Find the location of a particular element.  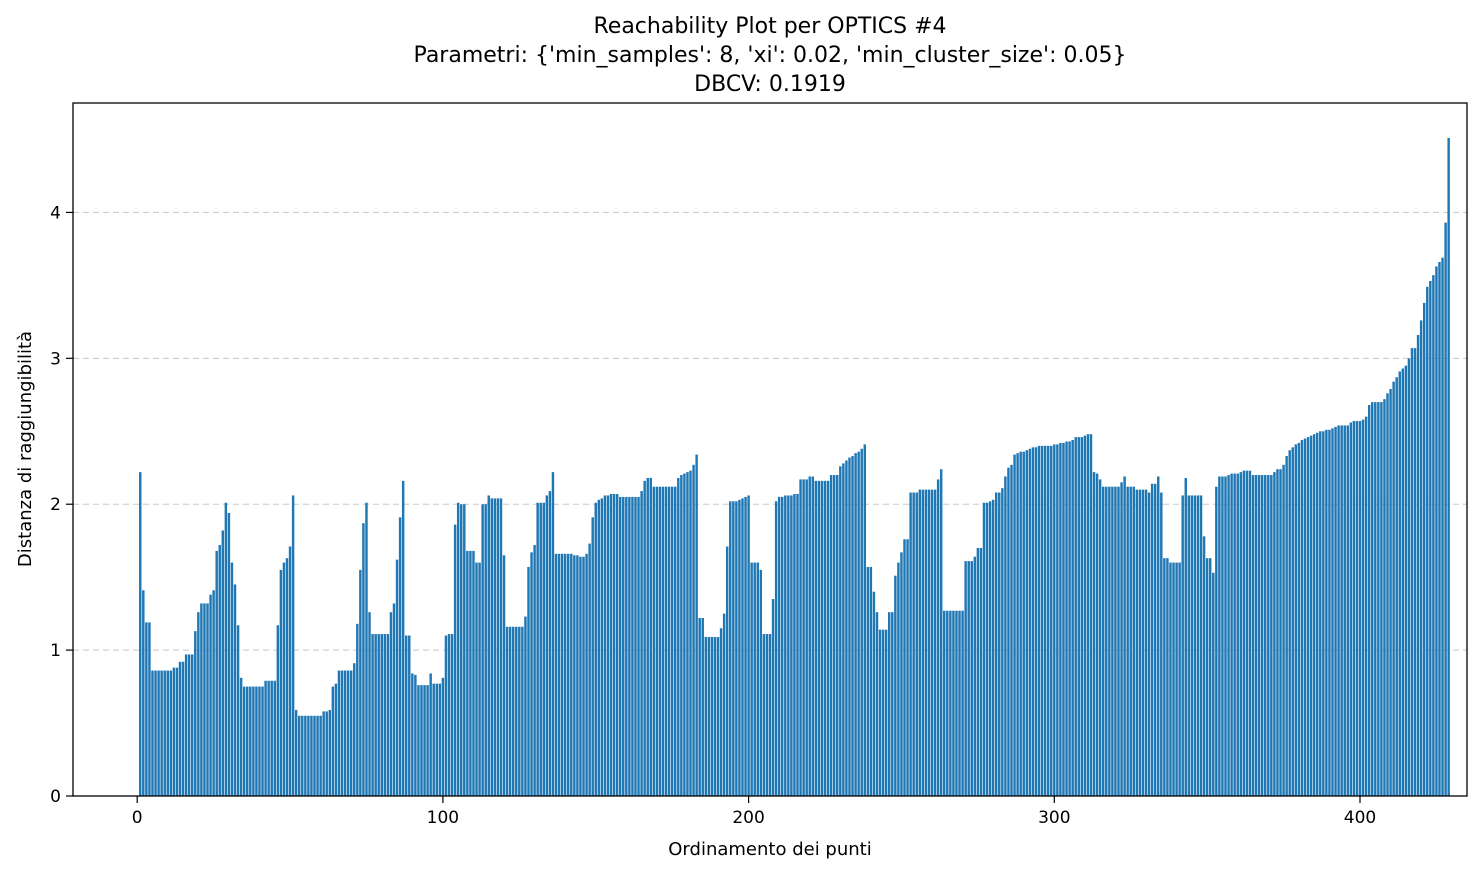

y-tick-label: 4 is located at coordinates (55, 213).